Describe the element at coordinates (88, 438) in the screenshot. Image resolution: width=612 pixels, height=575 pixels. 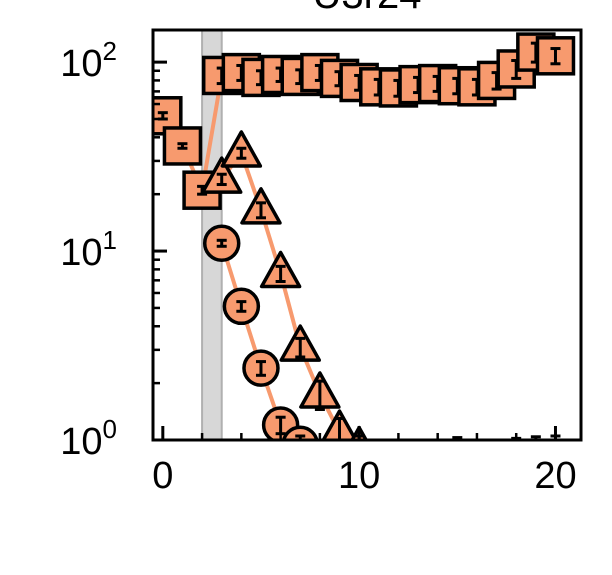
I see `y-tick-label: 10⁰` at that location.